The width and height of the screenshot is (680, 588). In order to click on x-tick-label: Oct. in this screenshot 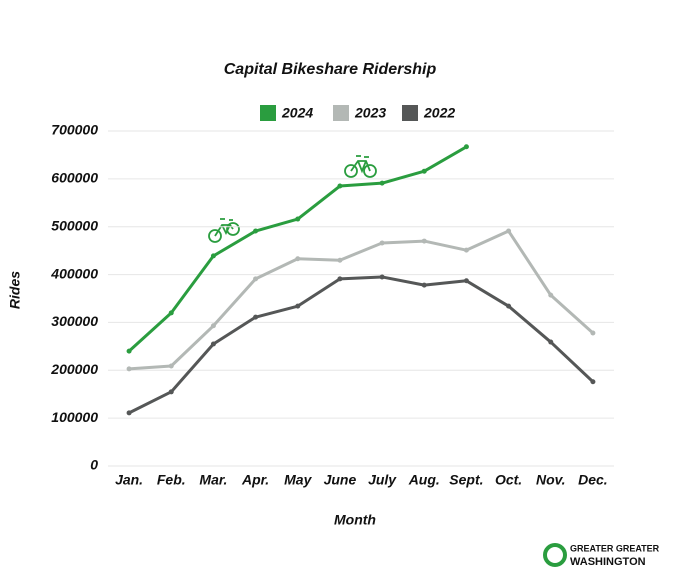, I will do `click(508, 480)`.